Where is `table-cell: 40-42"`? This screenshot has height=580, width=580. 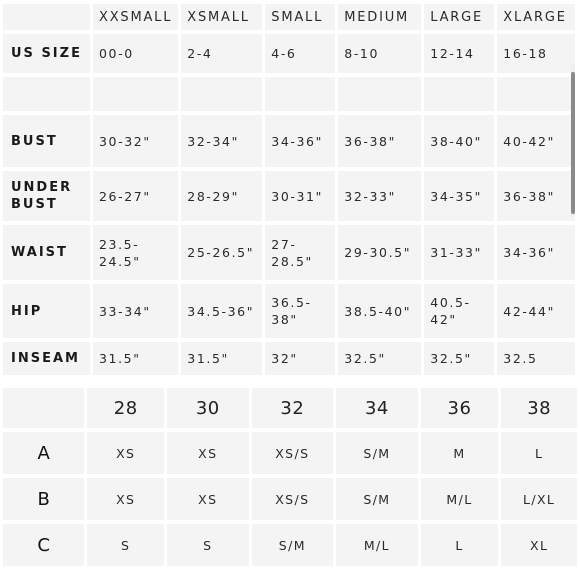
table-cell: 40-42" is located at coordinates (536, 141).